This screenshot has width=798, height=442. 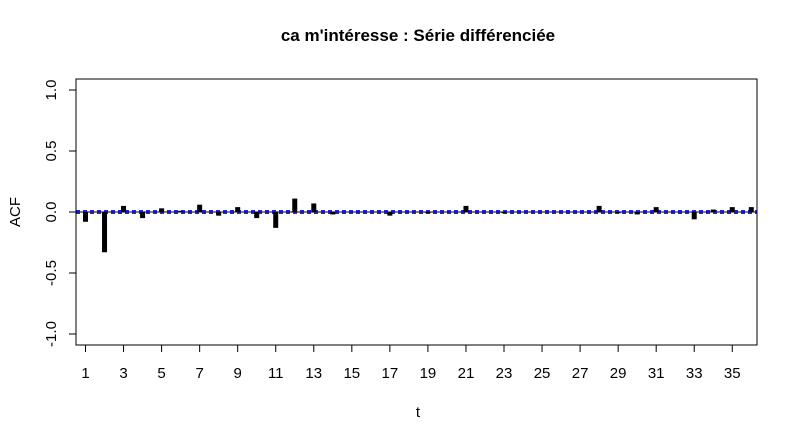 I want to click on x-tick-label: 9, so click(x=238, y=373).